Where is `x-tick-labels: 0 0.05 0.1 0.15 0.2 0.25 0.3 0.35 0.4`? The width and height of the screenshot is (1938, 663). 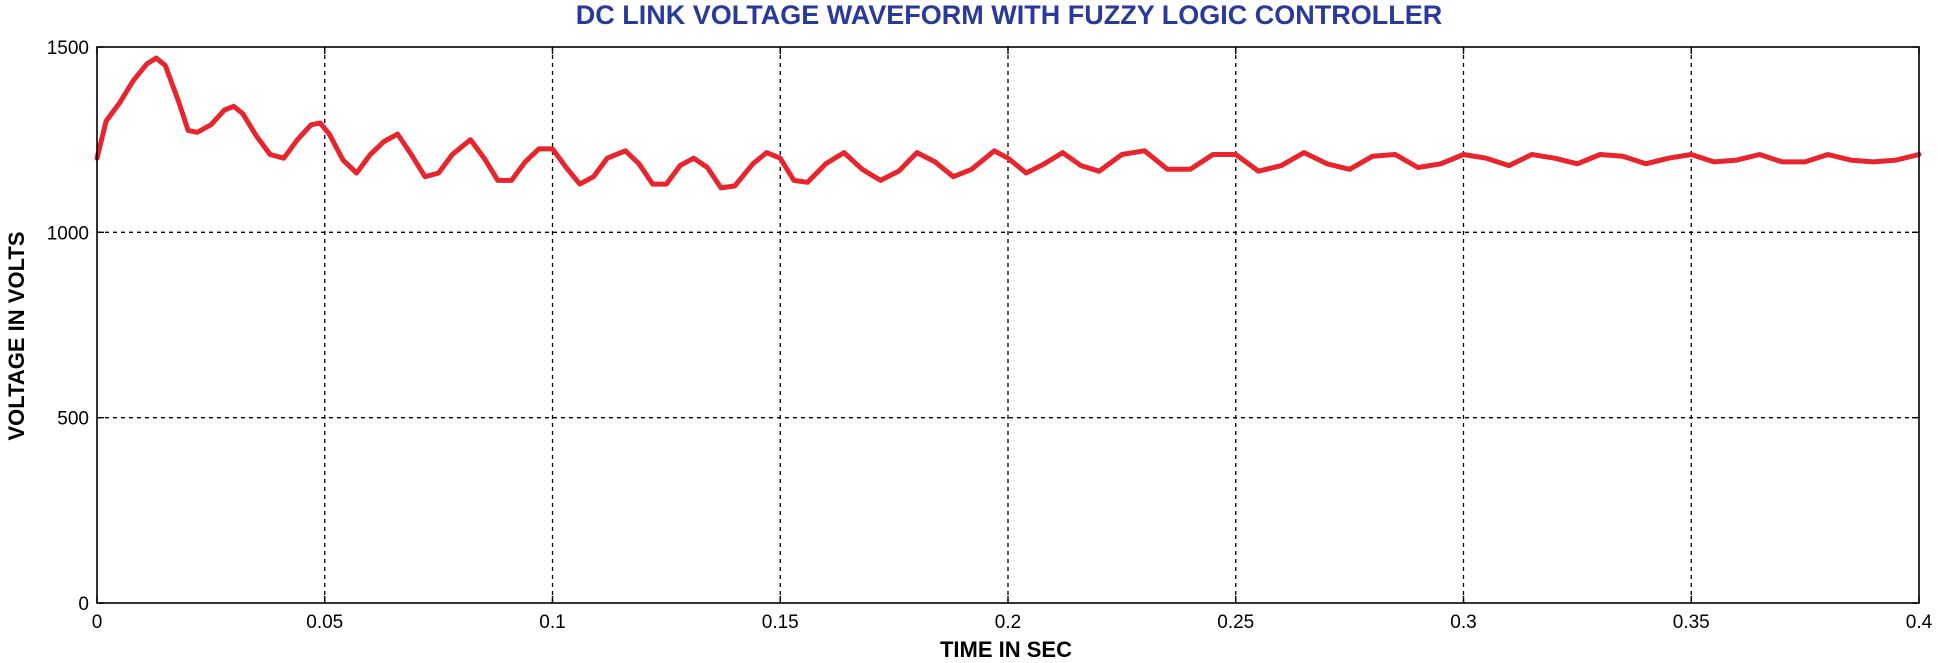 x-tick-labels: 0 0.05 0.1 0.15 0.2 0.25 0.3 0.35 0.4 is located at coordinates (1012, 622).